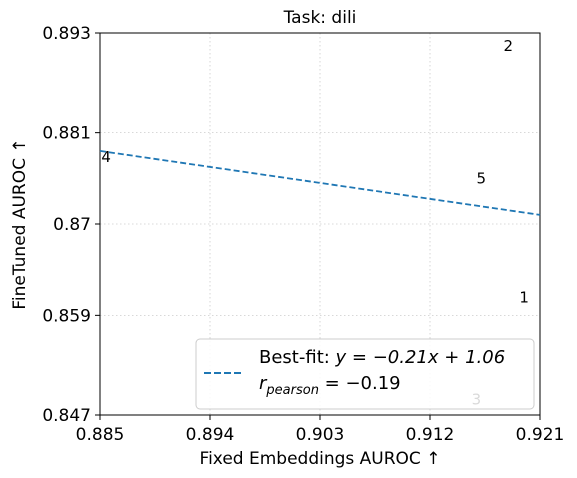 The height and width of the screenshot is (478, 577). What do you see at coordinates (210, 435) in the screenshot?
I see `x-tick-label: 0.894` at bounding box center [210, 435].